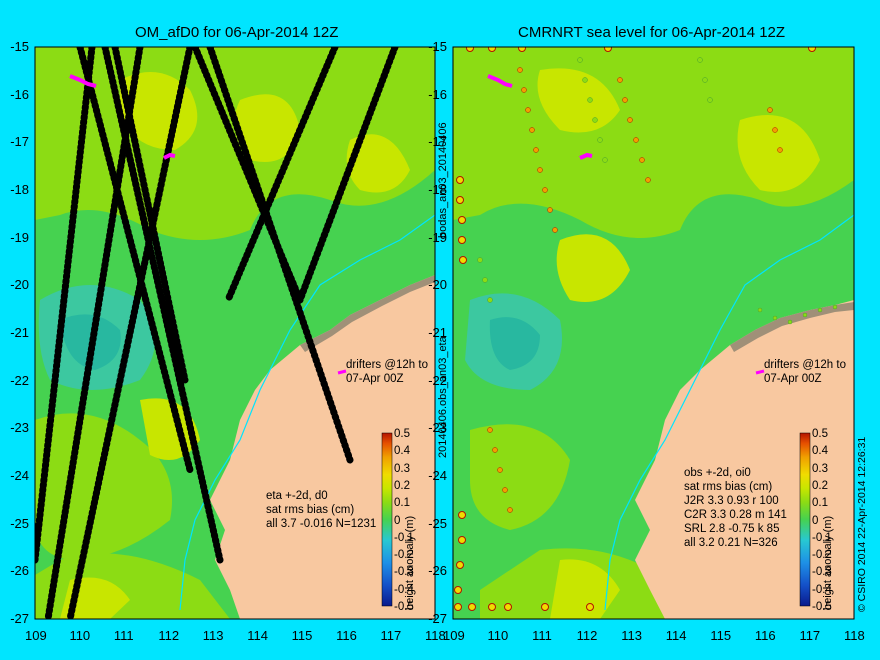 This screenshot has width=880, height=660. What do you see at coordinates (652, 32) in the screenshot?
I see `right-map-title: CMRNRT sea level for 06-Apr-2014 12Z` at bounding box center [652, 32].